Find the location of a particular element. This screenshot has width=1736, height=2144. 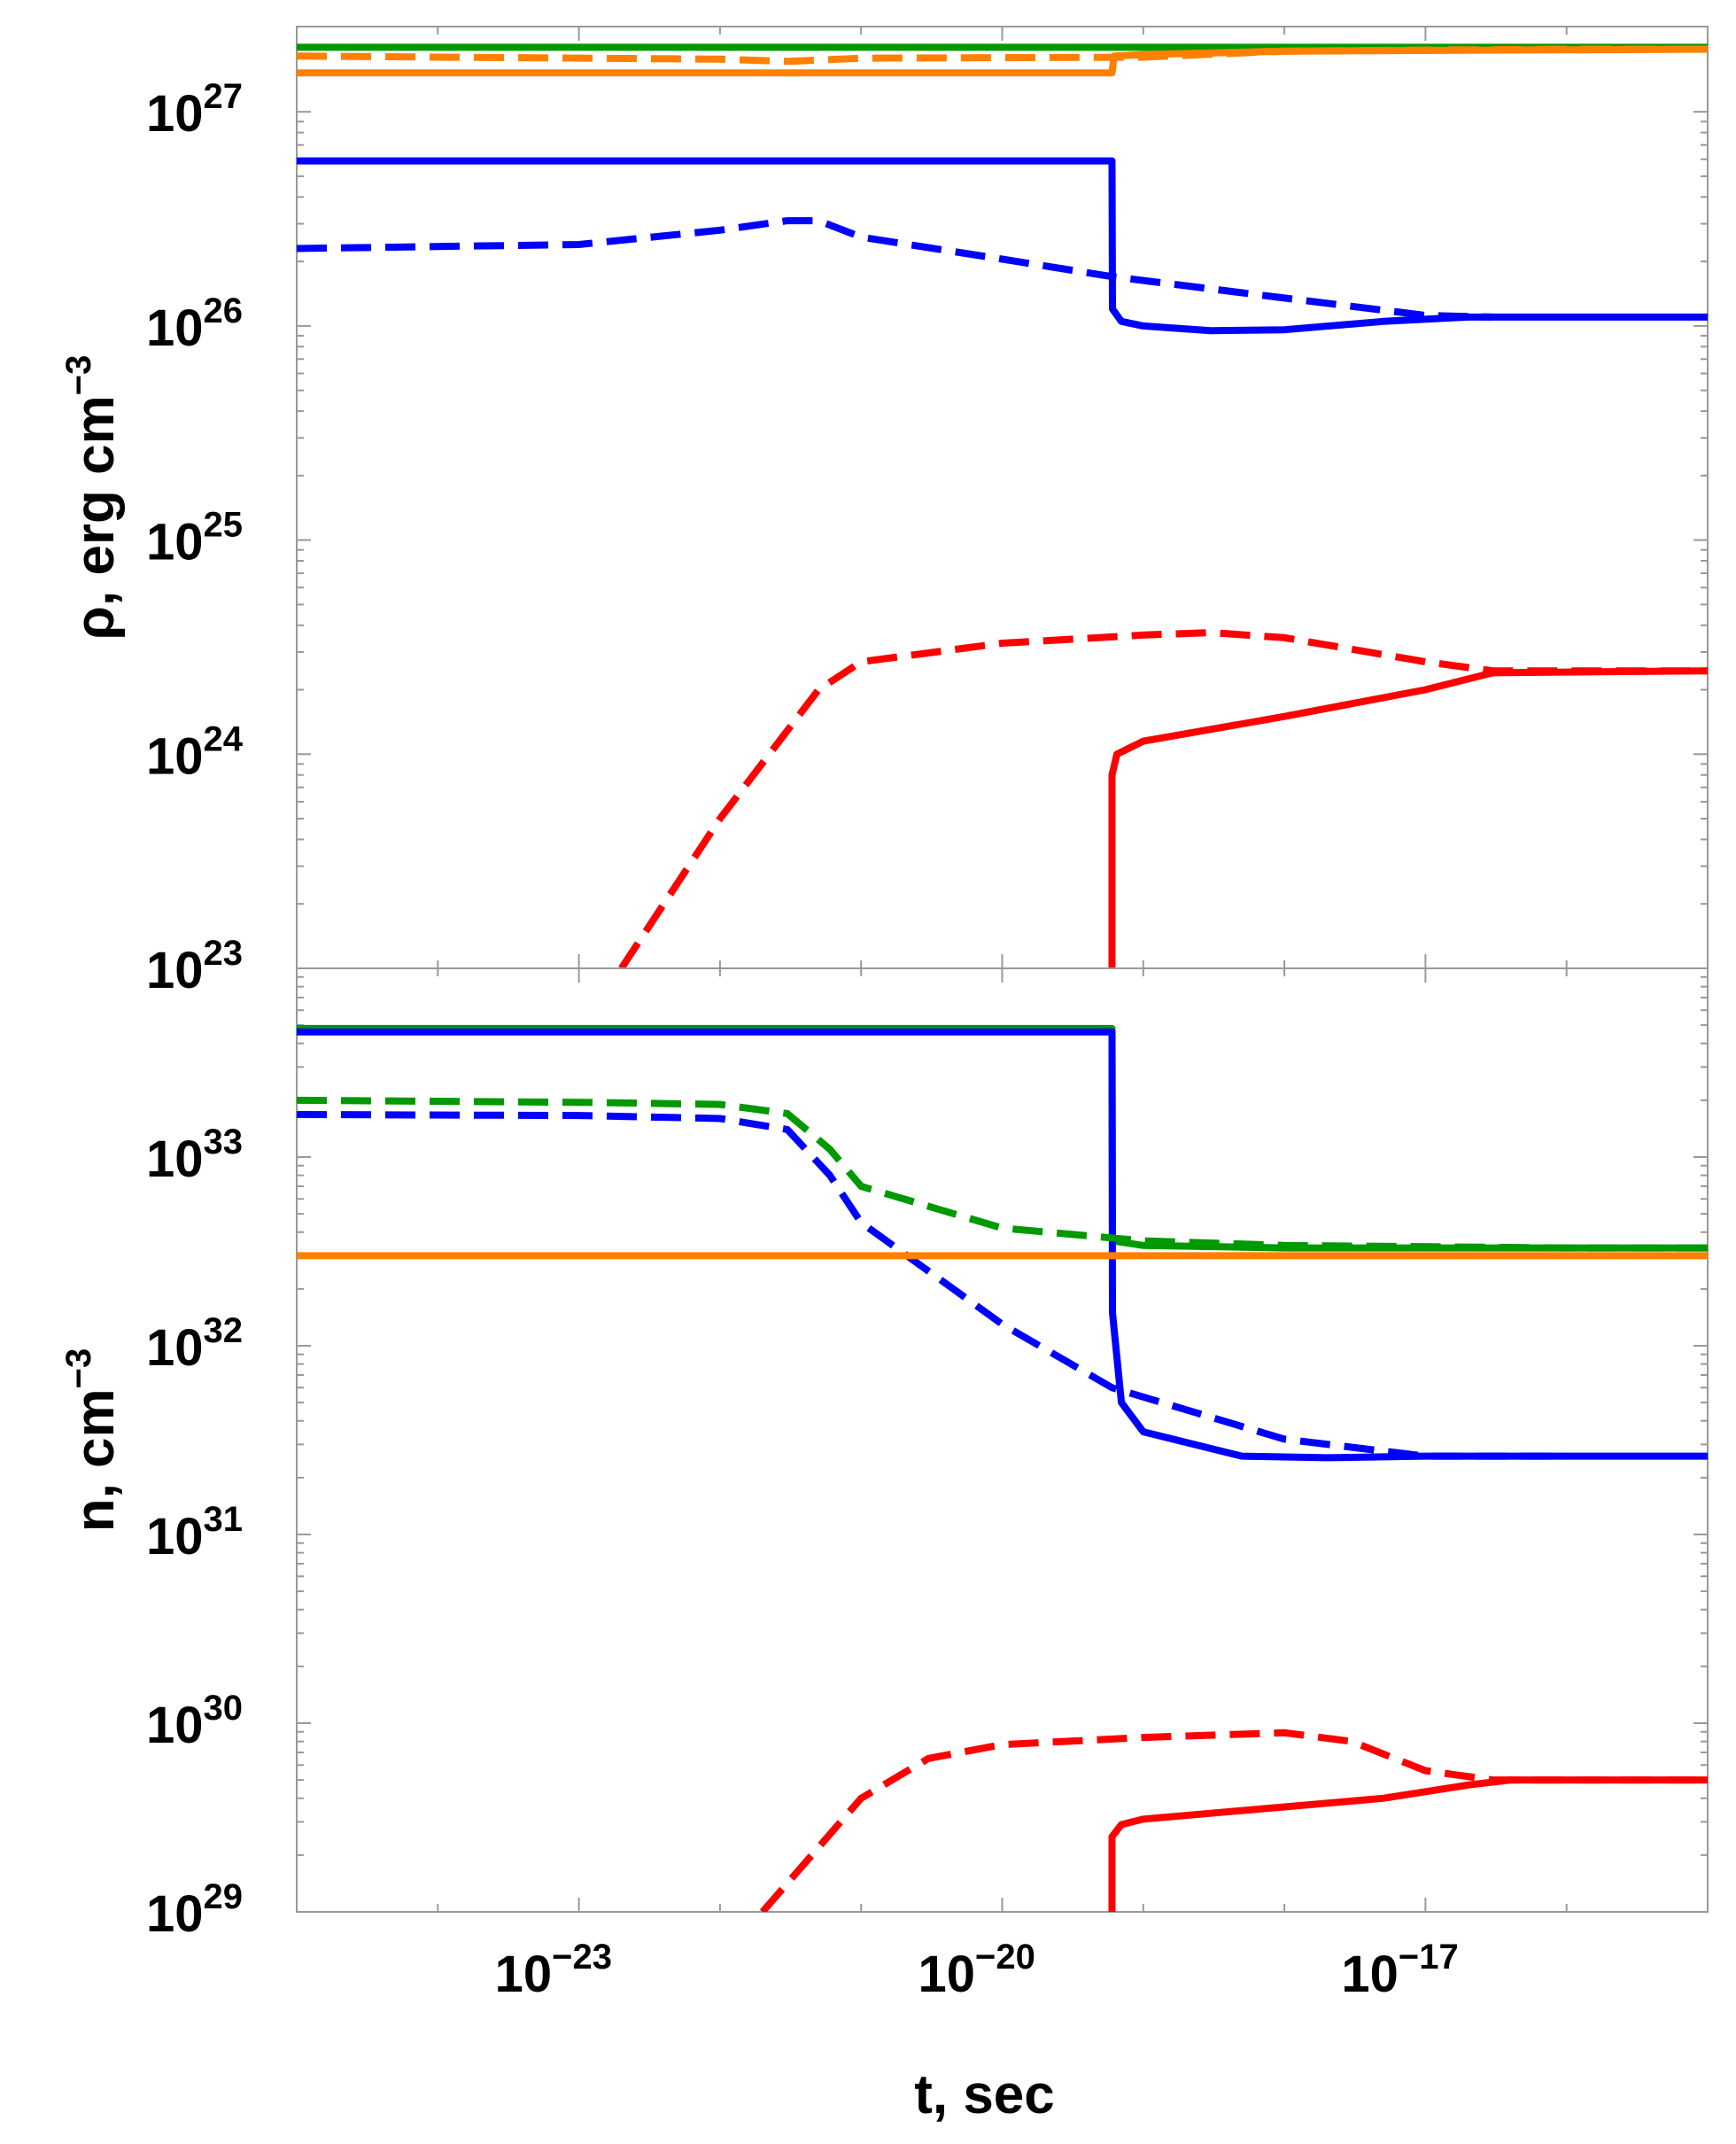

series-blue-solid is located at coordinates (1003, 246).